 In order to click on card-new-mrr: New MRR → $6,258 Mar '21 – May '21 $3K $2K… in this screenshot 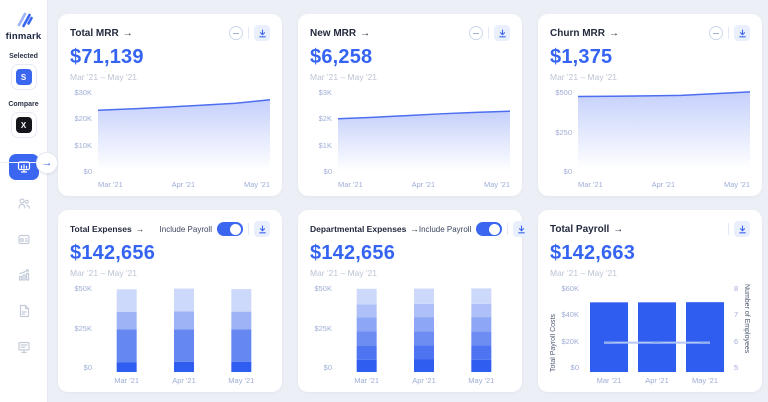, I will do `click(410, 105)`.